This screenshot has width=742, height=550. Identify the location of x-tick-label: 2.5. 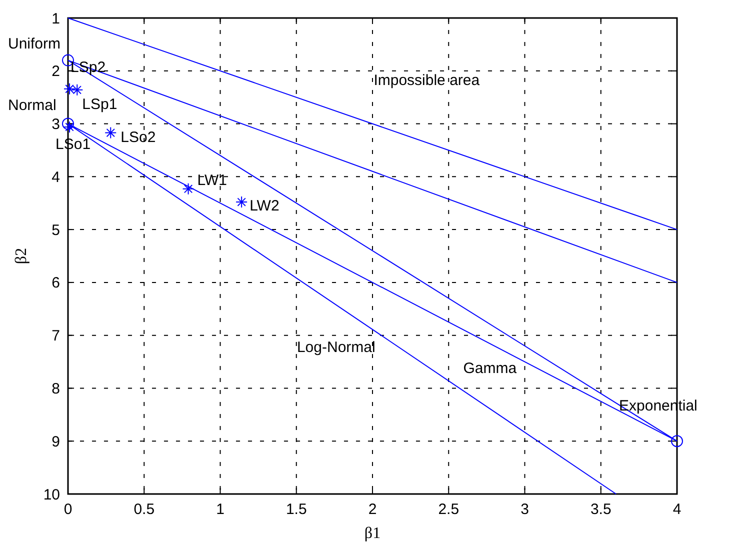
(449, 509).